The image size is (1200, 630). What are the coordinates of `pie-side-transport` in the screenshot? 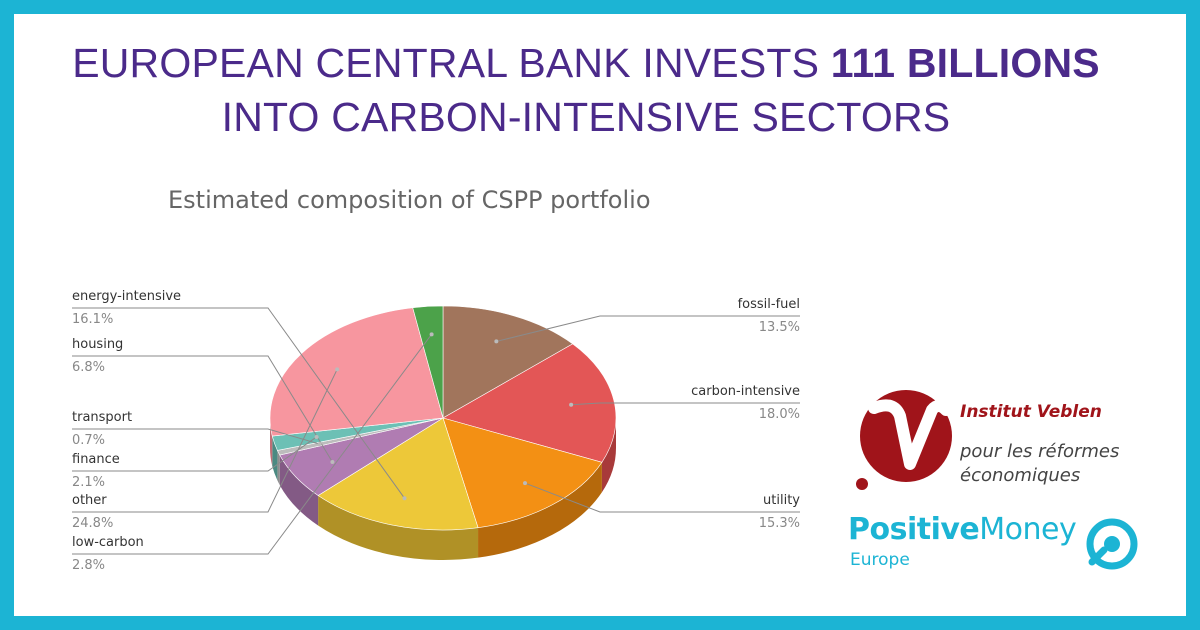 It's located at (278, 468).